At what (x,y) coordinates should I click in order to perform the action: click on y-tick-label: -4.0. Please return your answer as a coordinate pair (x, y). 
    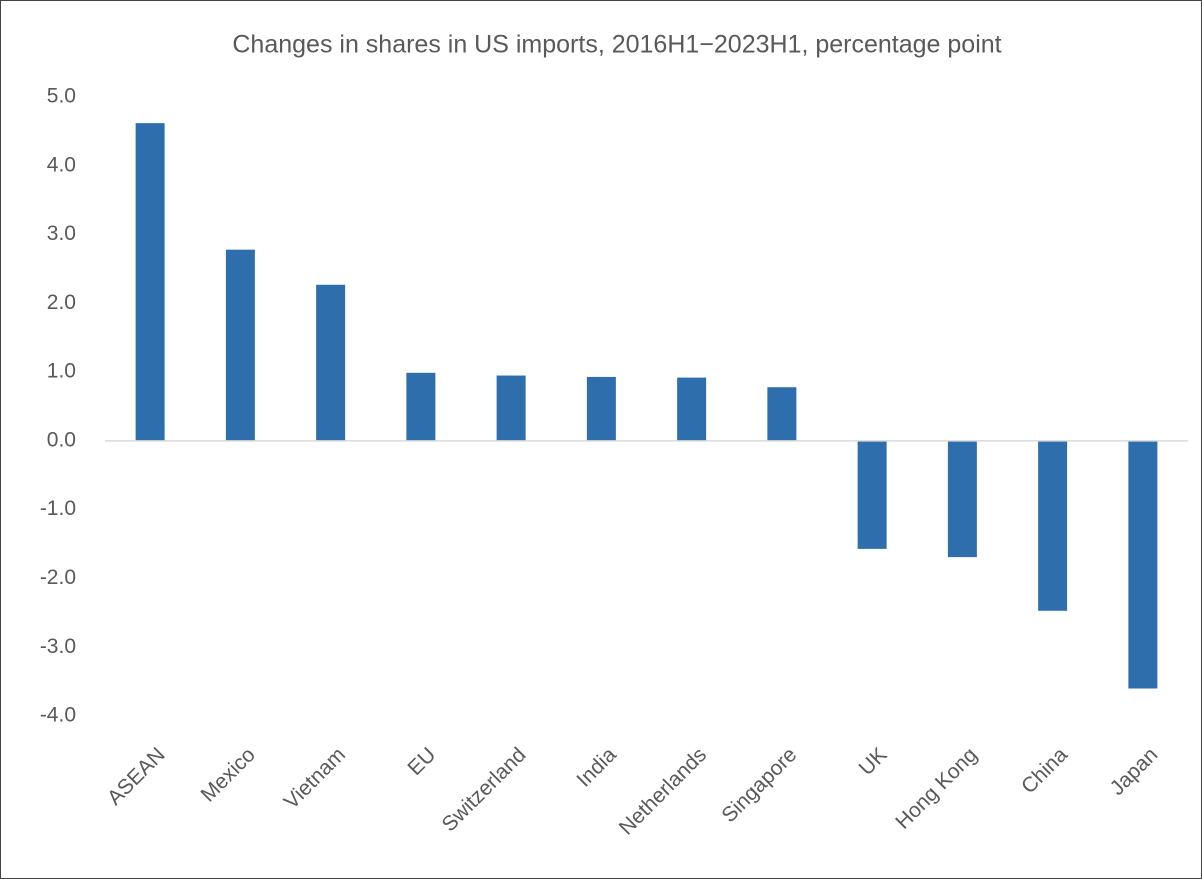
    Looking at the image, I should click on (58, 715).